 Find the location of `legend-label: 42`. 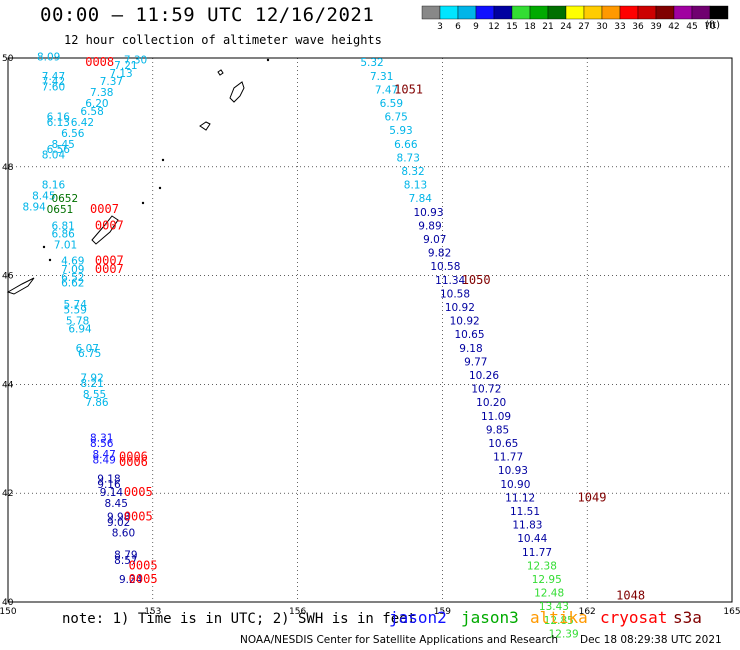

legend-label: 42 is located at coordinates (673, 27).